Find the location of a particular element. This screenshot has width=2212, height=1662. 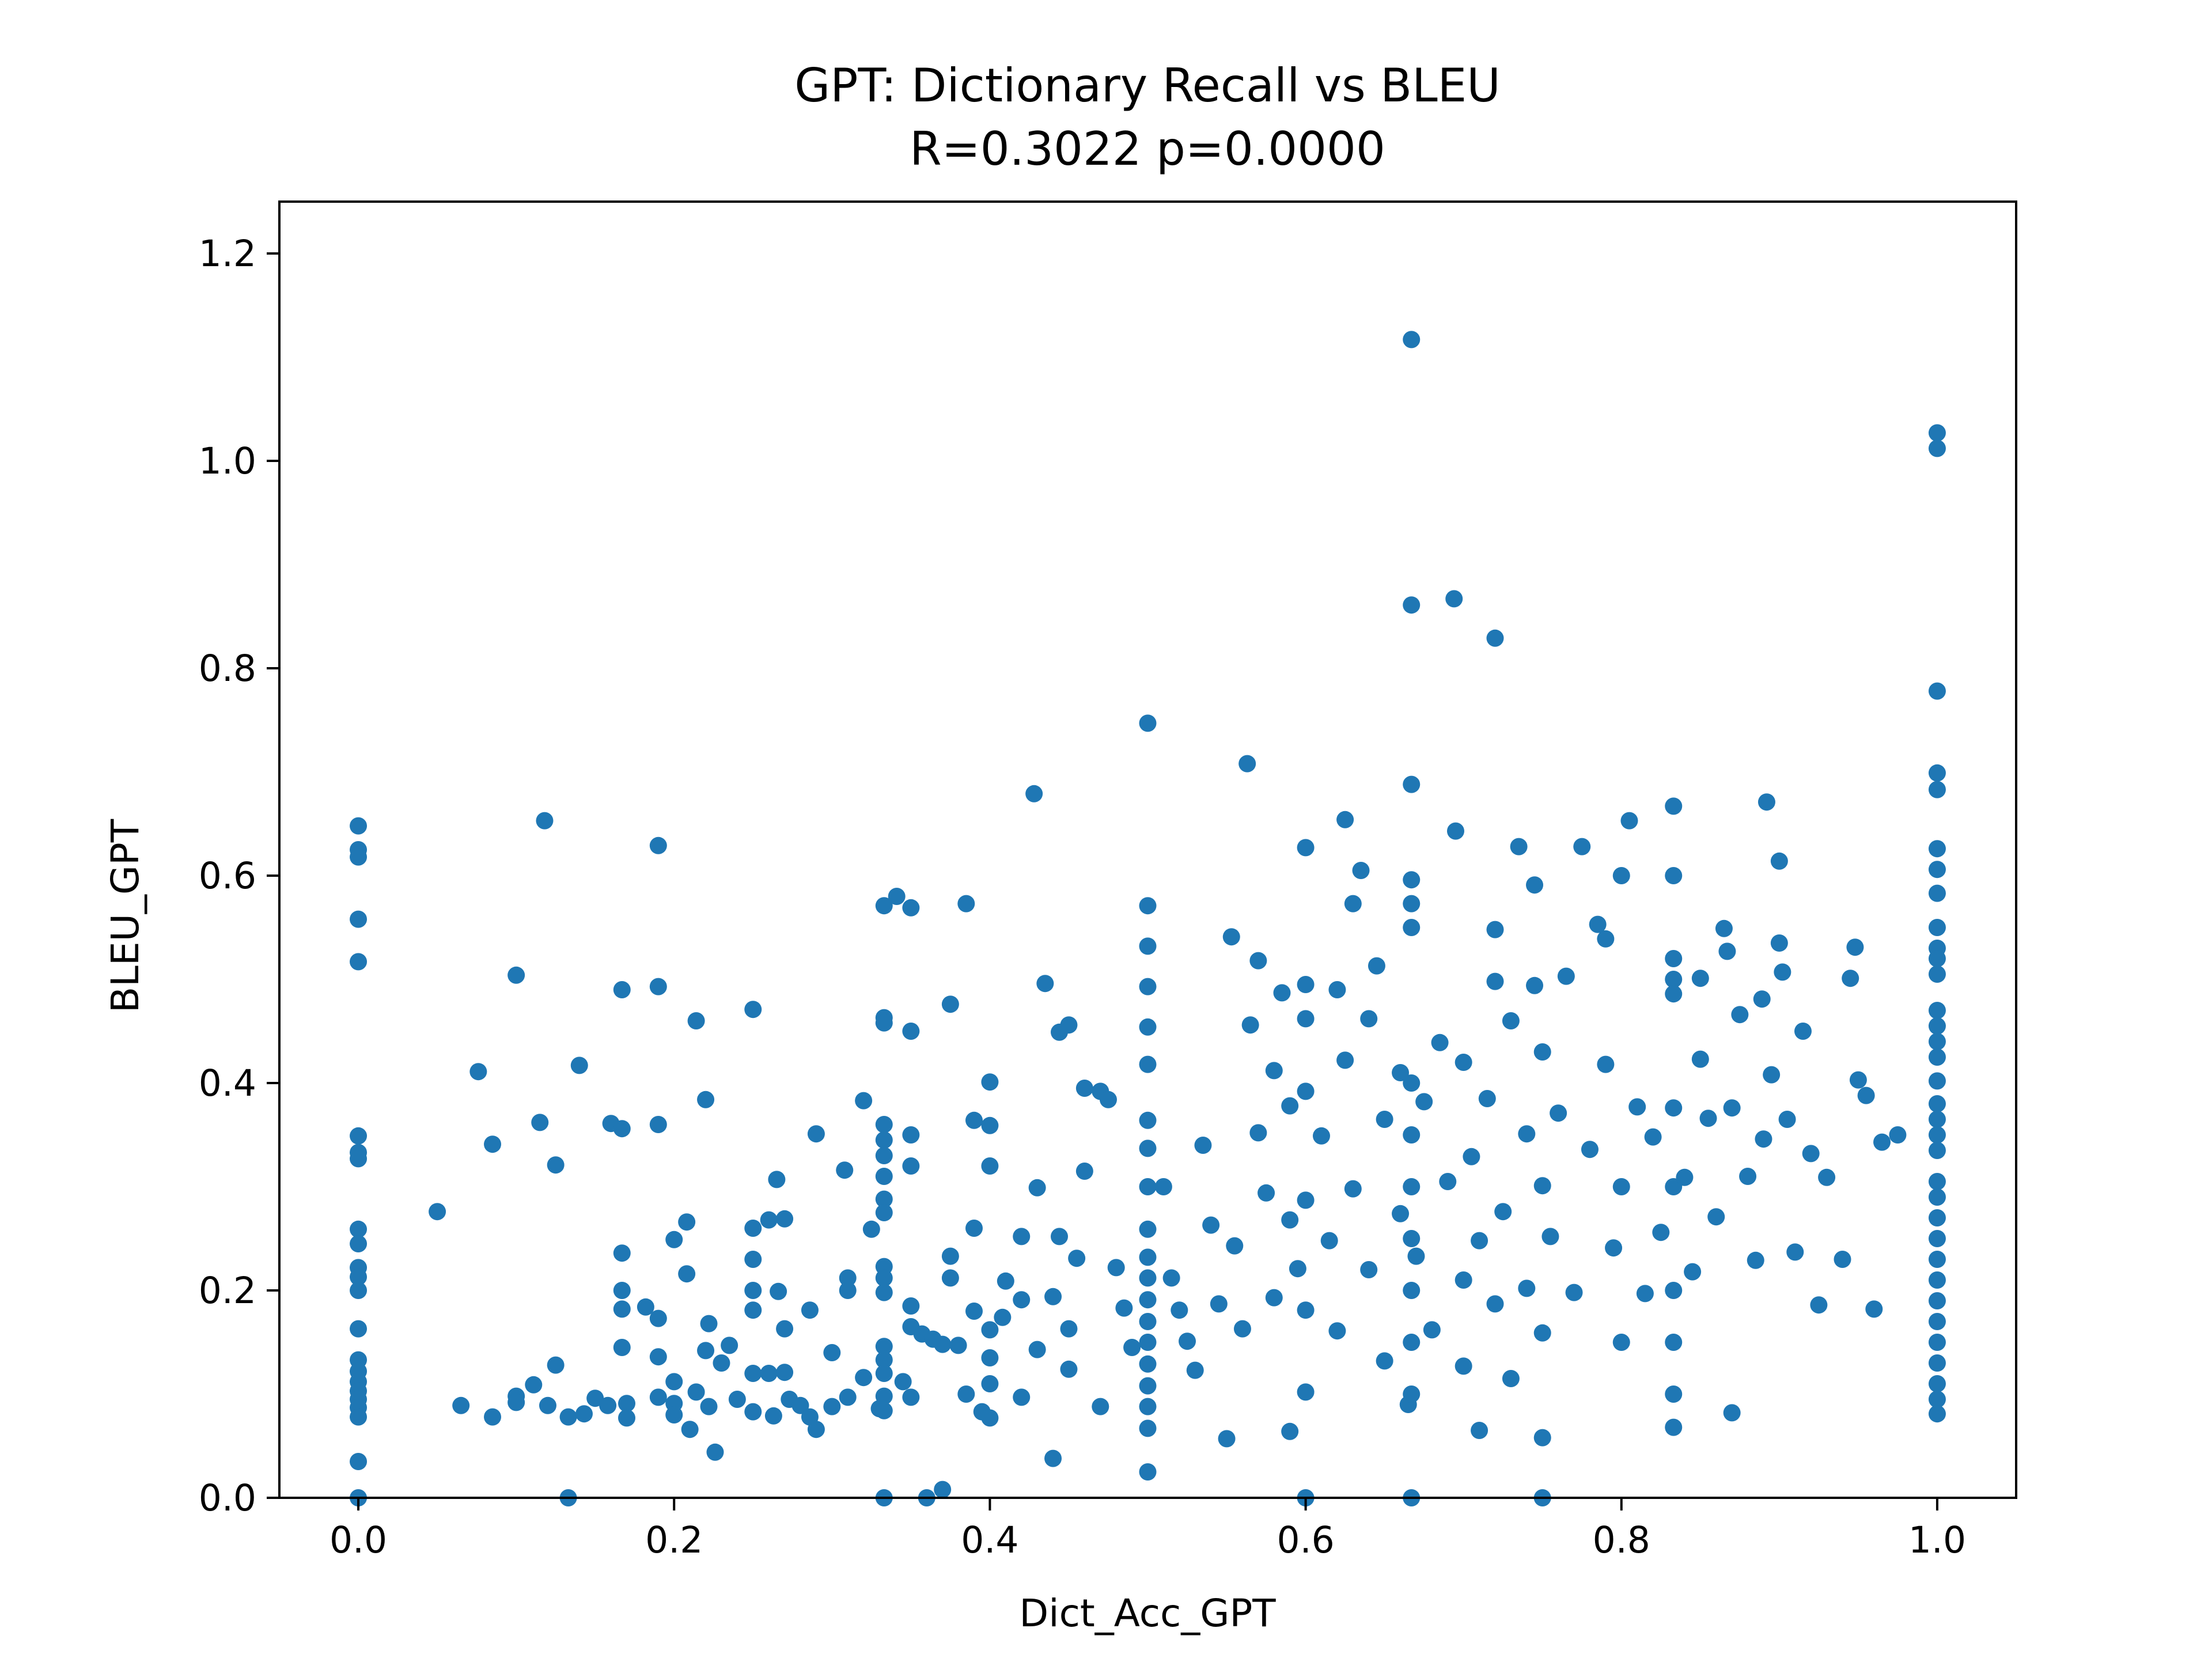

y-tick-label: 0.2 is located at coordinates (227, 1291).